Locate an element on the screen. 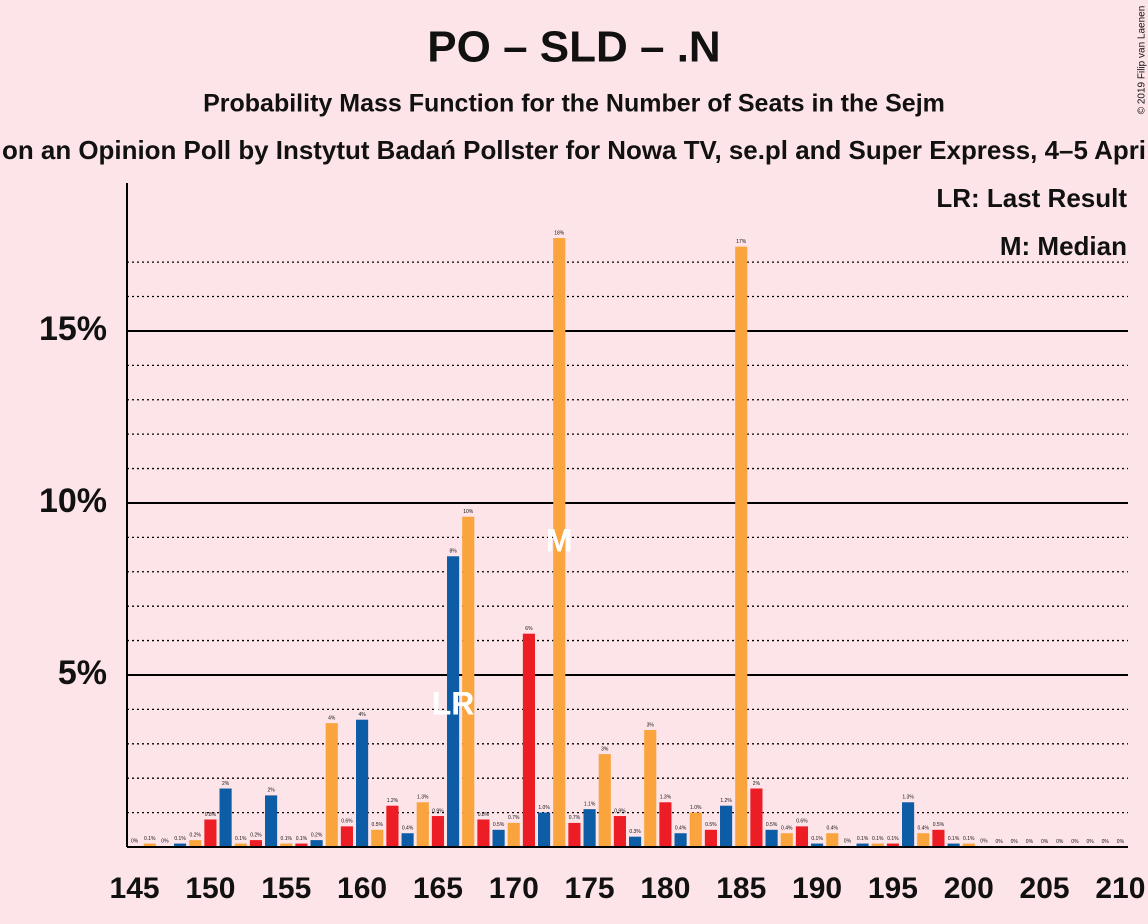  legend-entry: M: Median is located at coordinates (1063, 246).